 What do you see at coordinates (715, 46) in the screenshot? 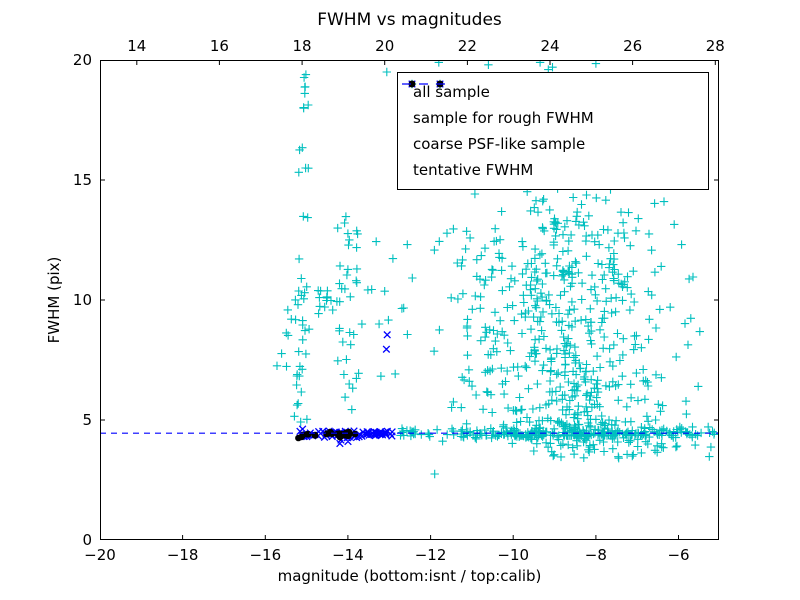
I see `x-tick-label: 28` at bounding box center [715, 46].